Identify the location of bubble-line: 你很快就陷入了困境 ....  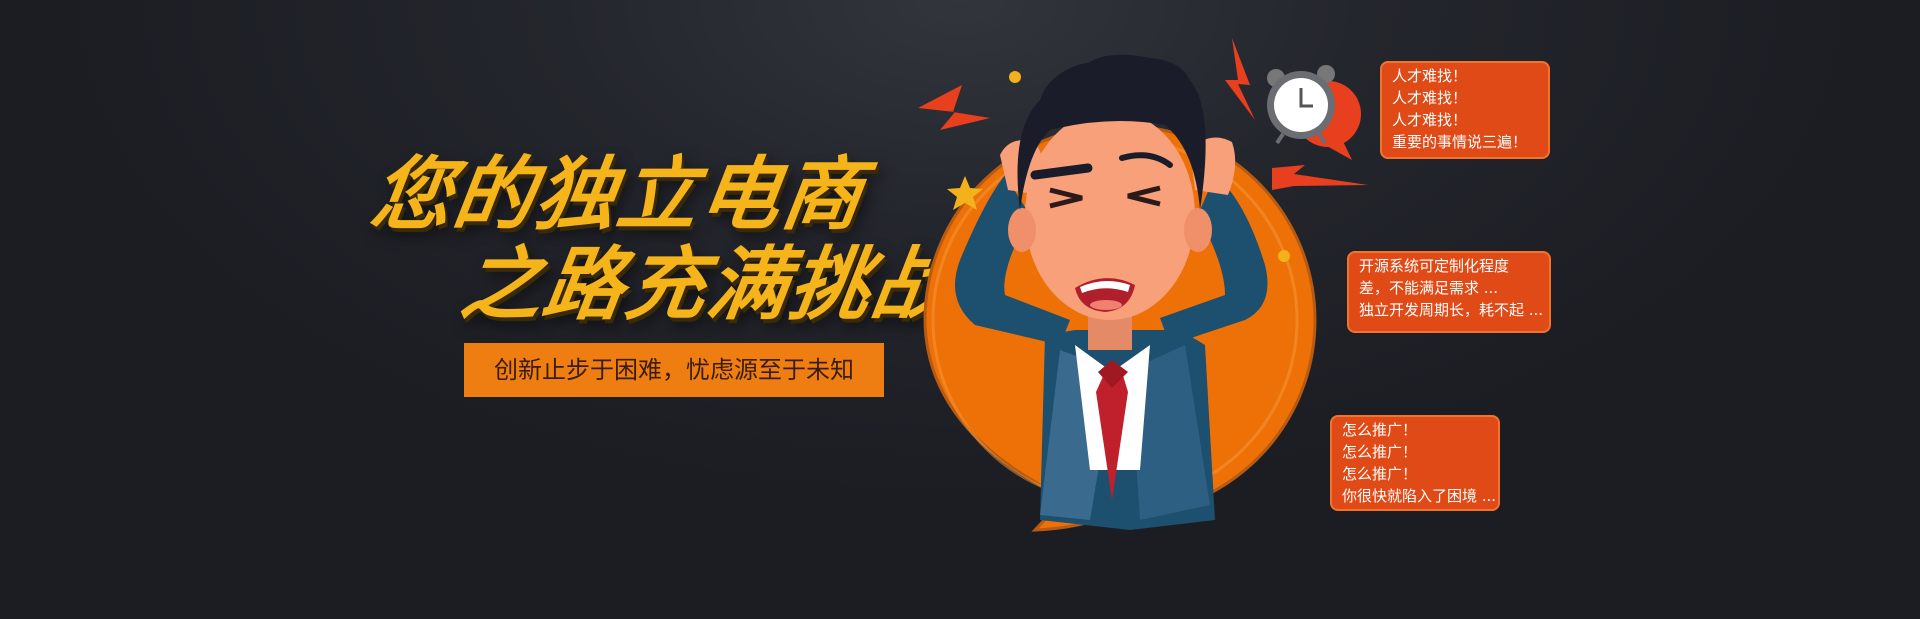
(1419, 496).